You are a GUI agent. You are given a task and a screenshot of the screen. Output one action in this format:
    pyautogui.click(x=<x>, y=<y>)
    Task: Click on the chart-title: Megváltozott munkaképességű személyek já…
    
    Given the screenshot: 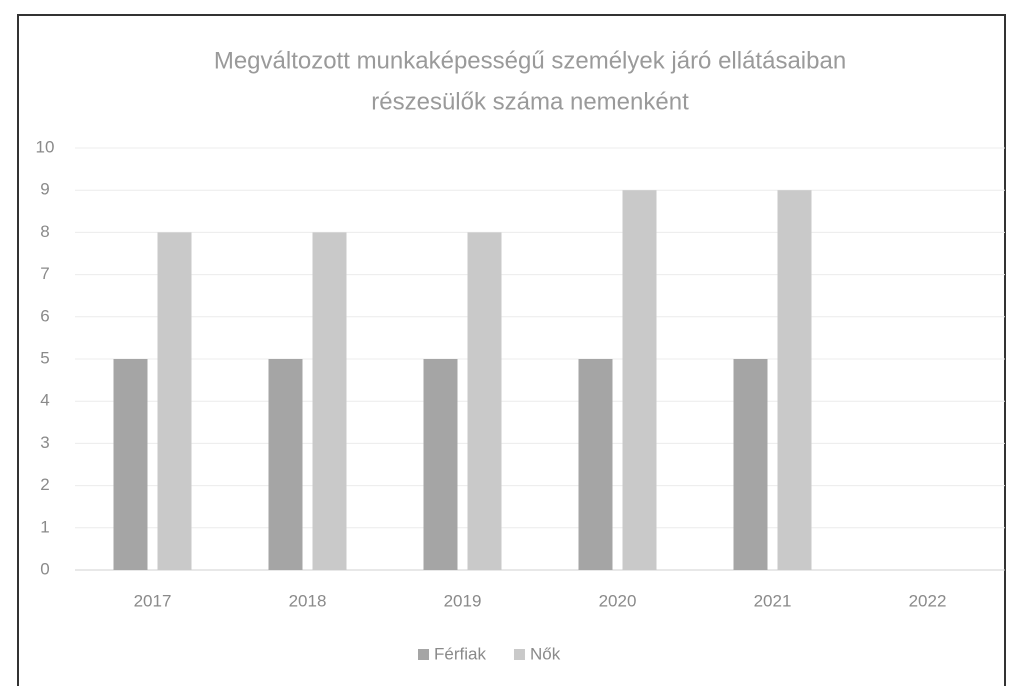 What is the action you would take?
    pyautogui.click(x=530, y=60)
    